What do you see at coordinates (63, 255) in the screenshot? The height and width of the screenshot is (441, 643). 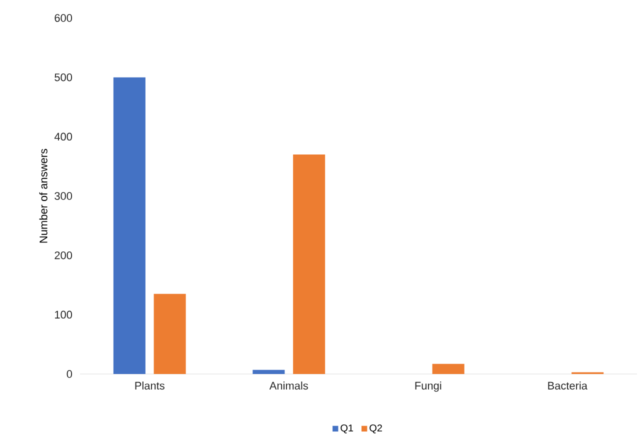 I see `y-tick-label: 200` at bounding box center [63, 255].